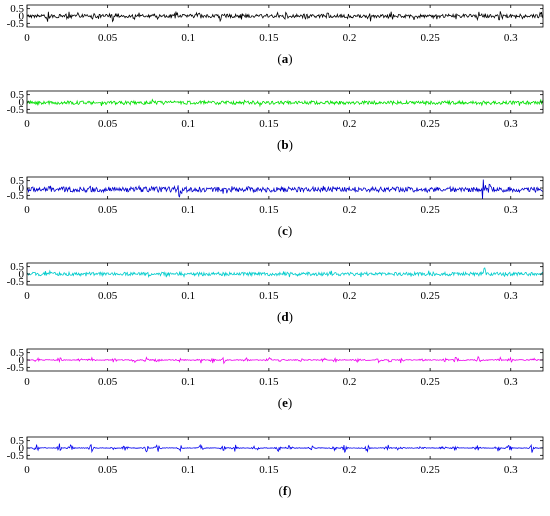 The width and height of the screenshot is (550, 516). Describe the element at coordinates (27, 38) in the screenshot. I see `x-tick-label-a-0: 0` at that location.